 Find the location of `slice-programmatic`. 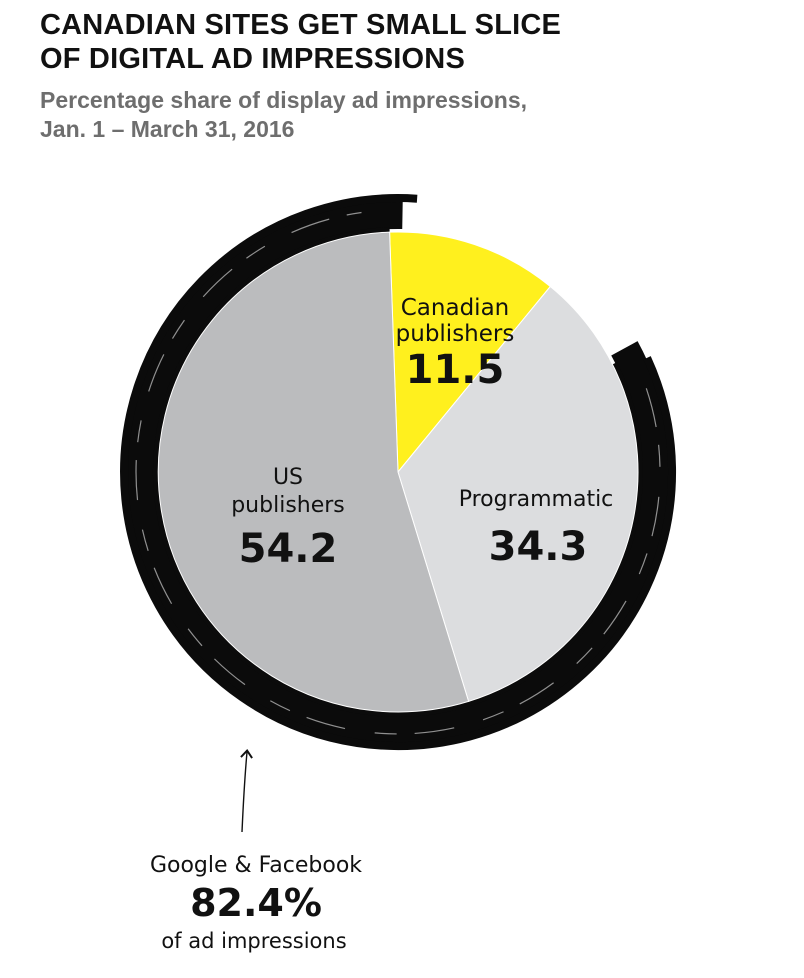

slice-programmatic is located at coordinates (518, 494).